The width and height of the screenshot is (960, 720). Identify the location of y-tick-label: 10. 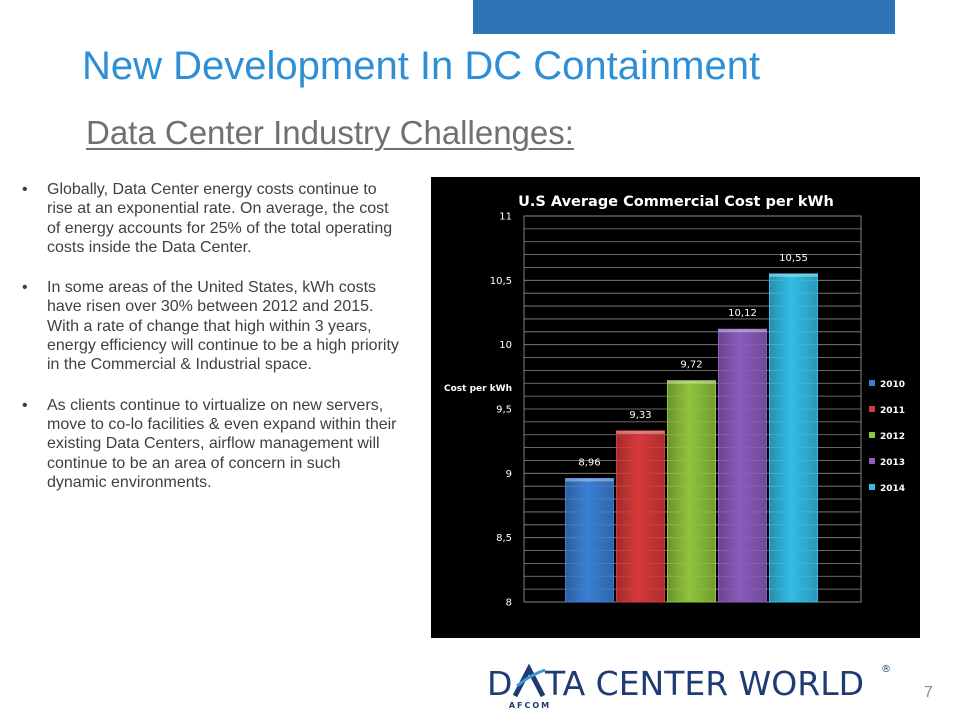
(505, 345).